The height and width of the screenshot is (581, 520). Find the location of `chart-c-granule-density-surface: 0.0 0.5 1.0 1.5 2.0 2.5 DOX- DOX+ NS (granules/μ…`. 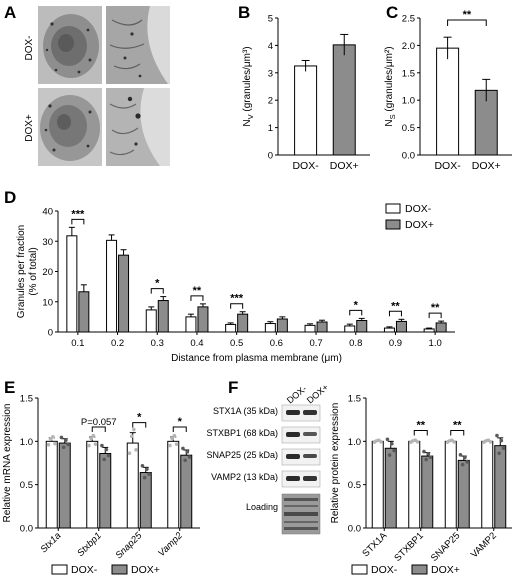

chart-c-granule-density-surface: 0.0 0.5 1.0 1.5 2.0 2.5 DOX- DOX+ NS (granules/μ… is located at coordinates (448, 90).